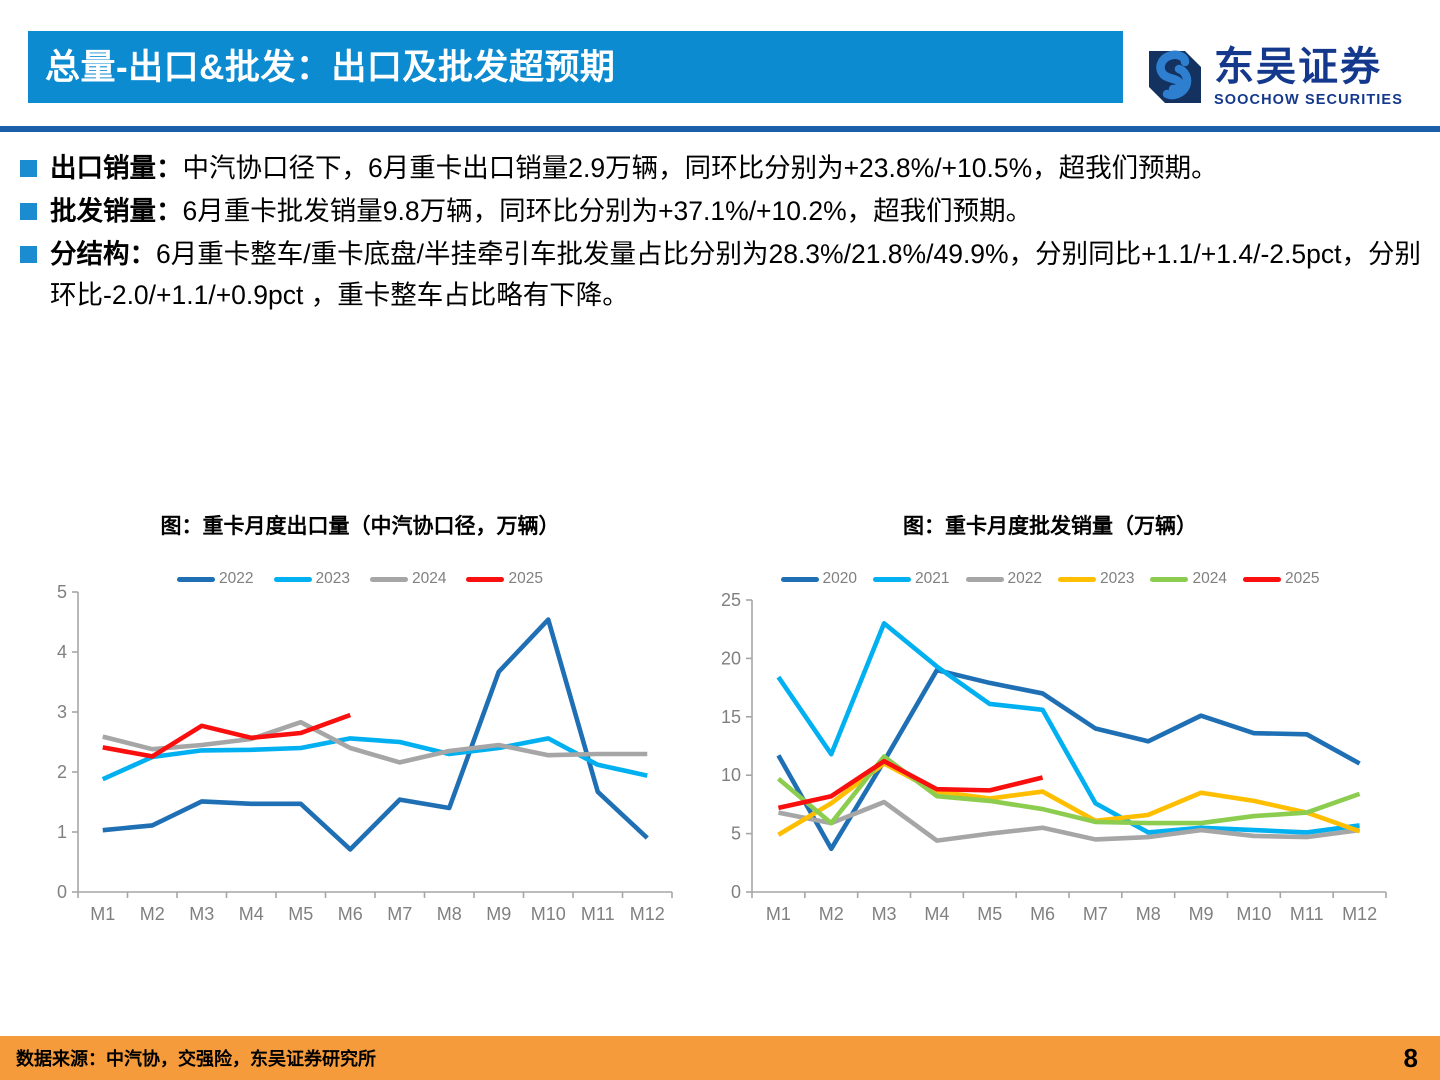 This screenshot has width=1440, height=1080. What do you see at coordinates (116, 211) in the screenshot?
I see `bullet-label: 批发销量：` at bounding box center [116, 211].